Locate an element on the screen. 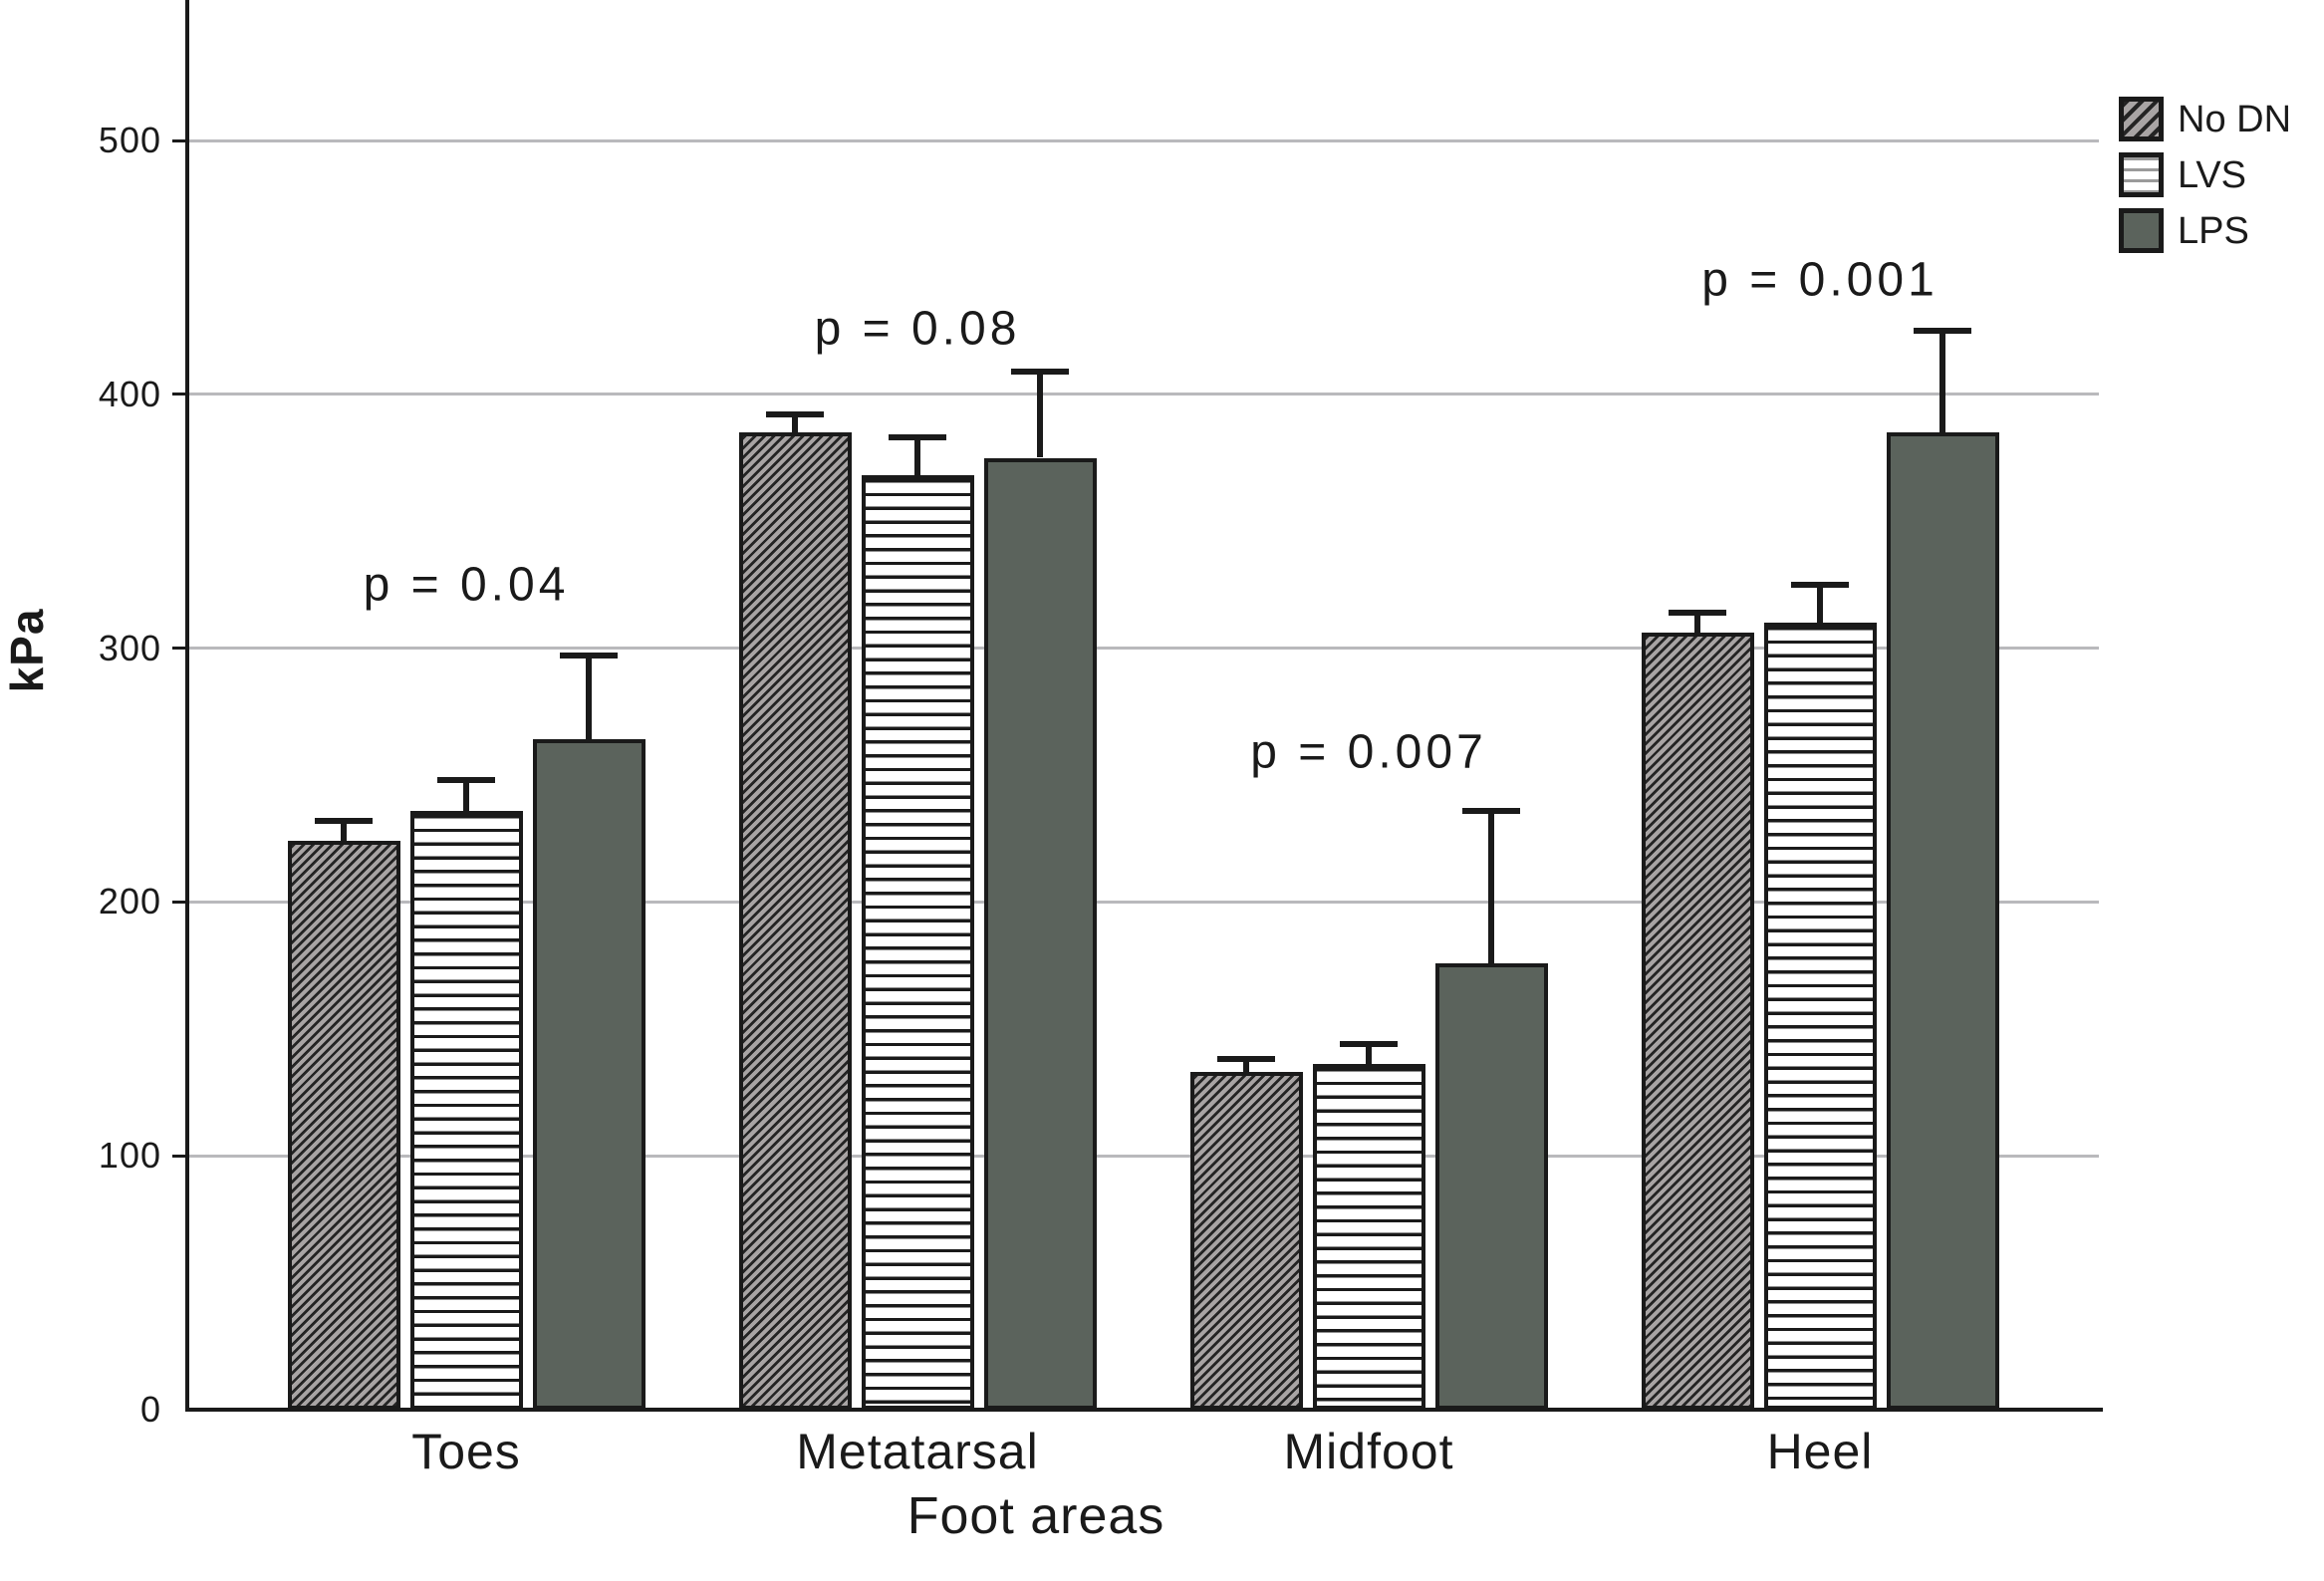 This screenshot has height=1581, width=2324. error-bar-cap-midfoot-no-dn is located at coordinates (1246, 1060).